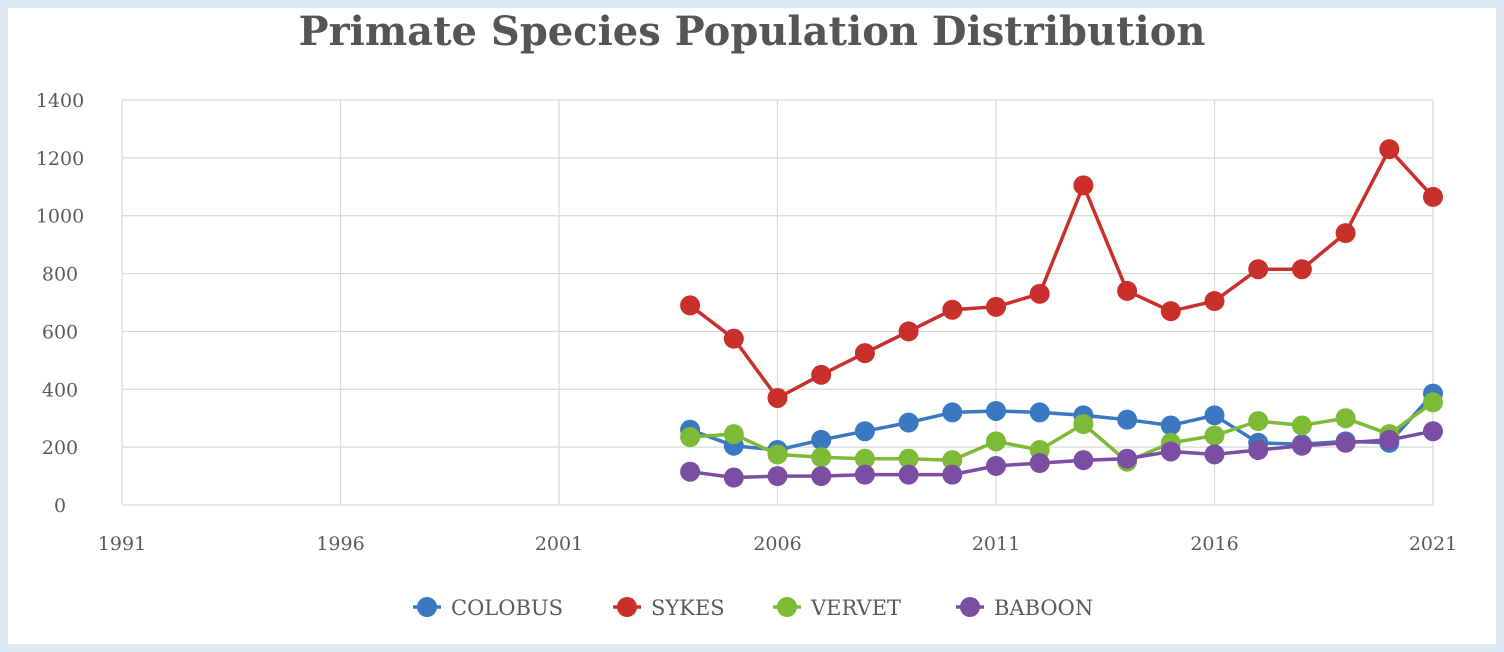 The image size is (1504, 652). Describe the element at coordinates (688, 608) in the screenshot. I see `legend-label: SYKES` at that location.